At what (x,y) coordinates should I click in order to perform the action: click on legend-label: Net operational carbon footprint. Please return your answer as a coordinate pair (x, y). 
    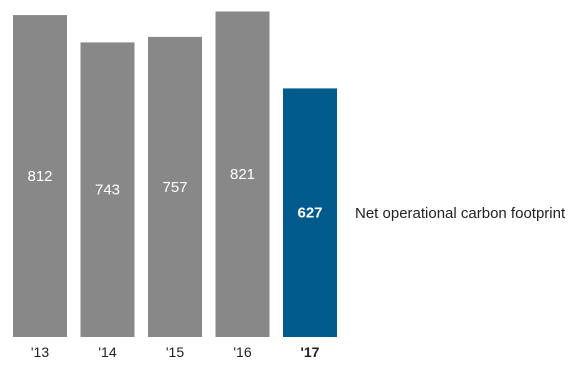
    Looking at the image, I should click on (460, 213).